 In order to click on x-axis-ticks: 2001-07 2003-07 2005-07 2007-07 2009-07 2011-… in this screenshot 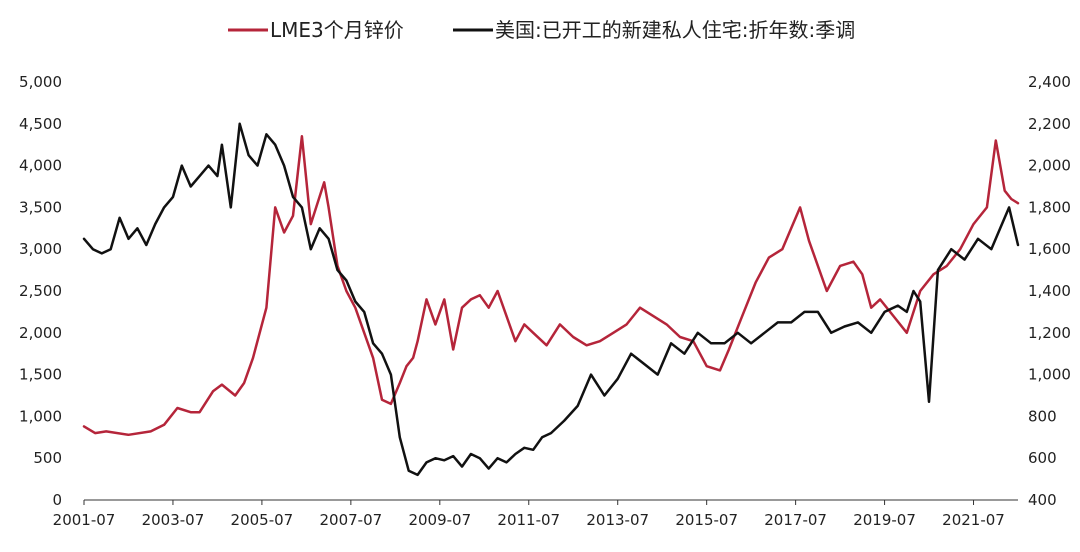, I will do `click(529, 514)`.